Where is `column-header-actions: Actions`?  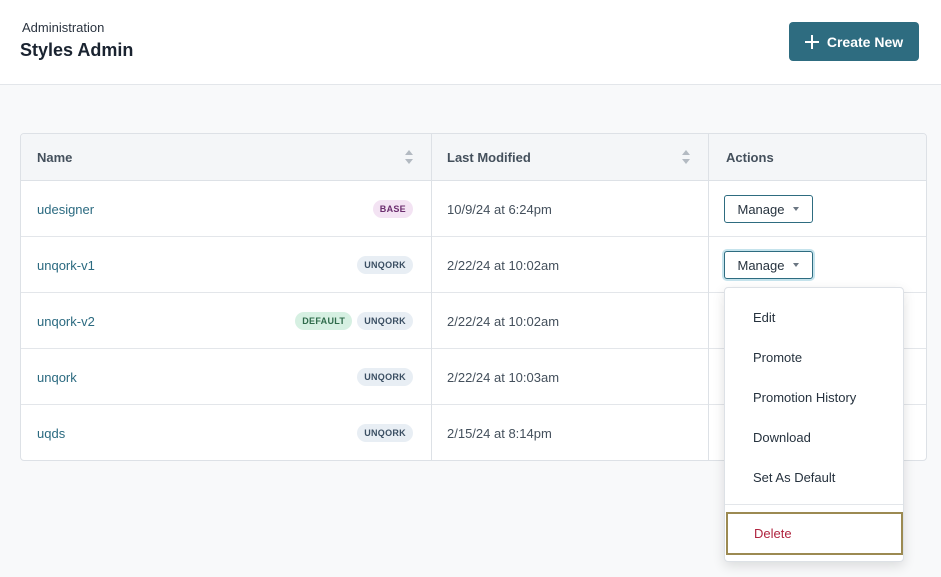
column-header-actions: Actions is located at coordinates (750, 157).